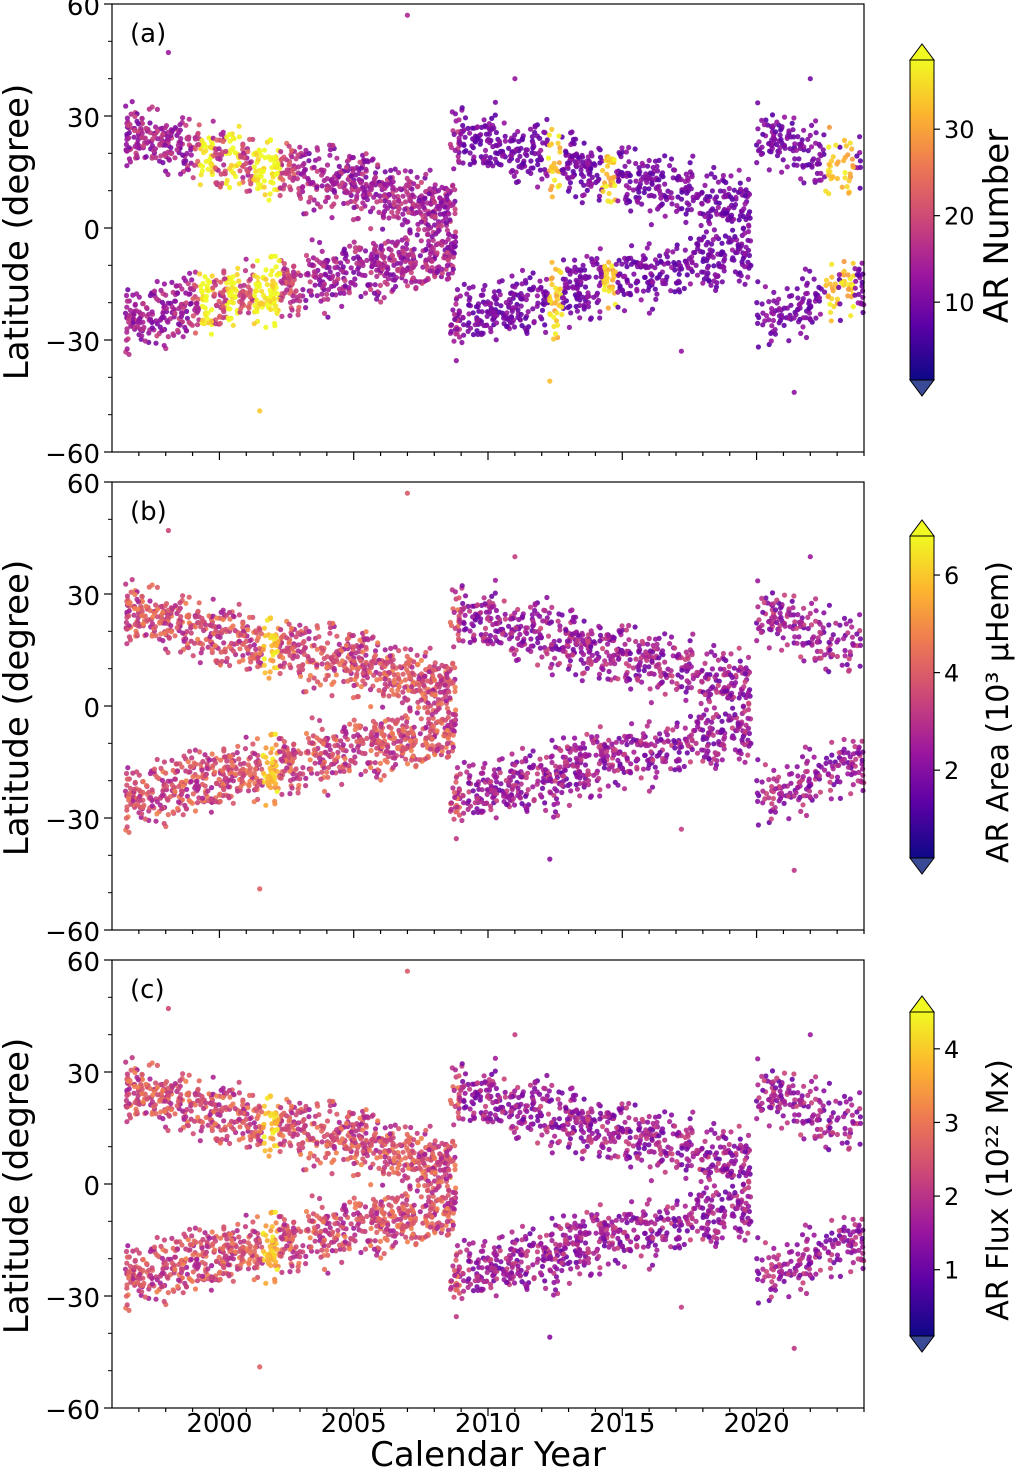 This screenshot has width=1020, height=1476. I want to click on y-tick-label: 0, so click(91, 231).